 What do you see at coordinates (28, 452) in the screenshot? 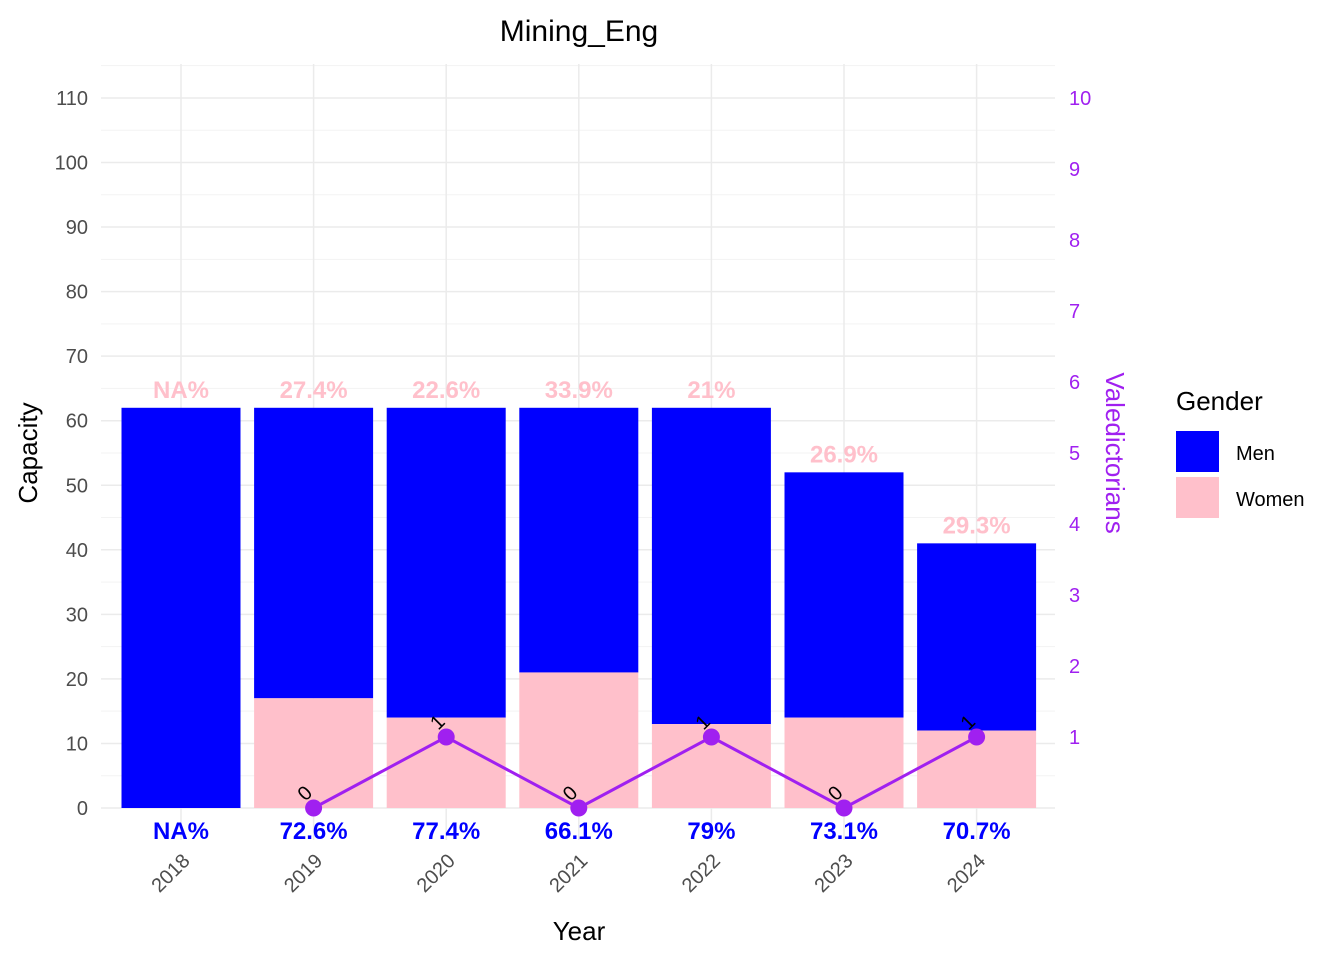
I see `y-axis-title: Capacity` at bounding box center [28, 452].